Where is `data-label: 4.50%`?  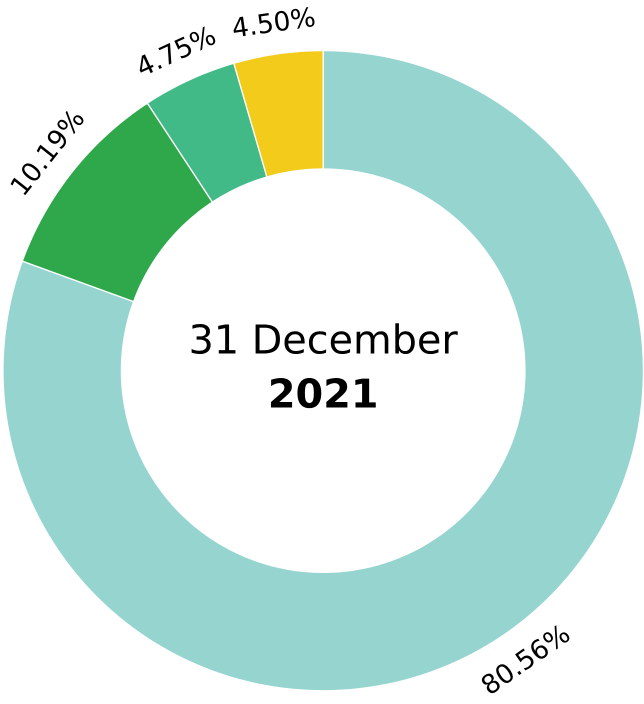 data-label: 4.50% is located at coordinates (274, 21).